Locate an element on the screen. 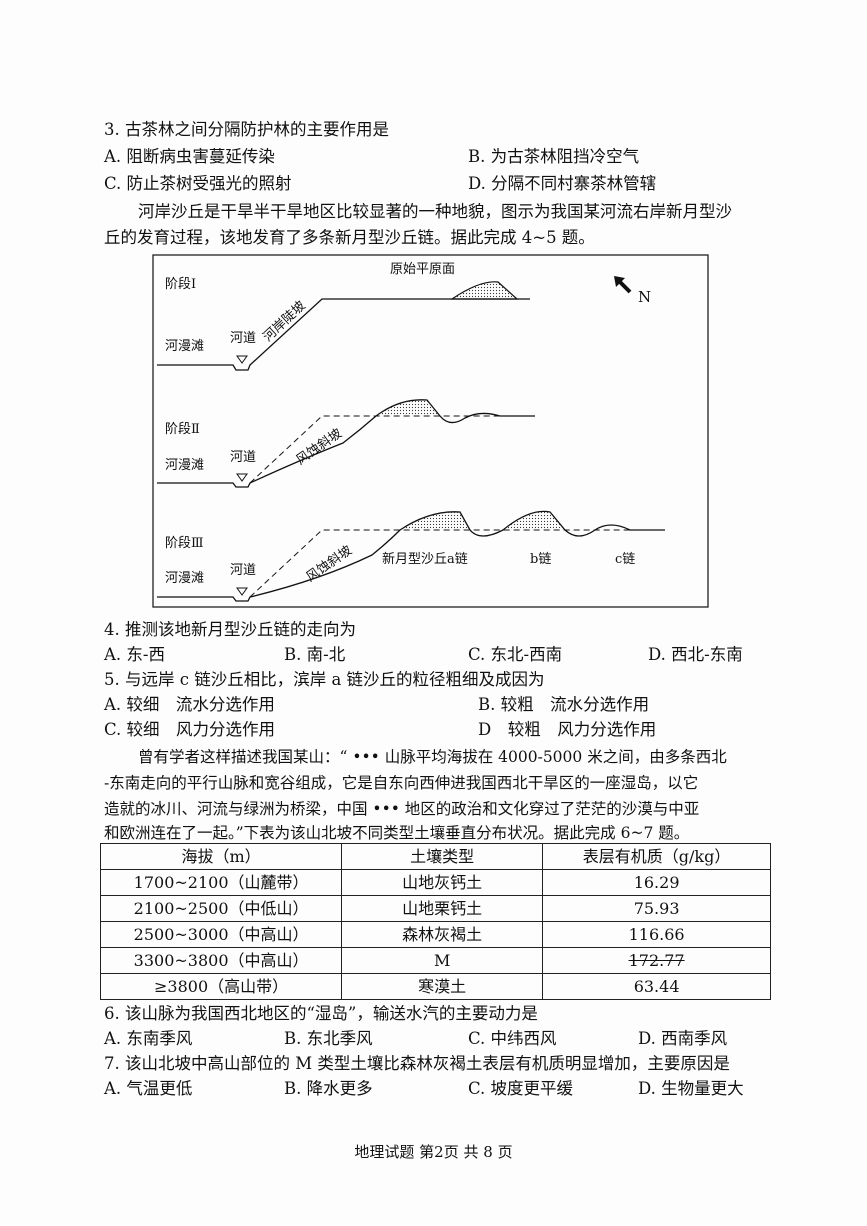 This screenshot has height=1226, width=867. page-footer: 地理试题 第2页 共 8 页 is located at coordinates (433, 1152).